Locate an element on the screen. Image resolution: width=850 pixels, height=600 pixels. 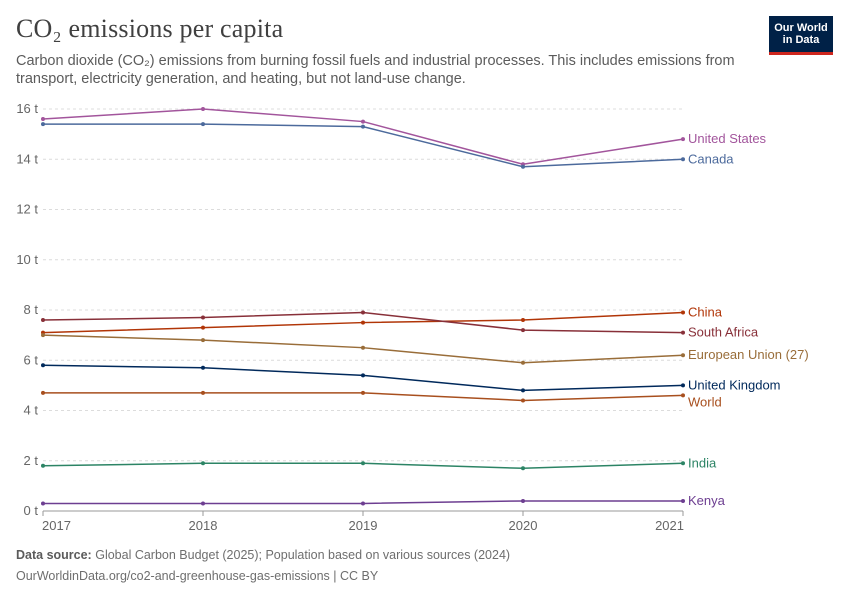
series-label: United States is located at coordinates (727, 138).